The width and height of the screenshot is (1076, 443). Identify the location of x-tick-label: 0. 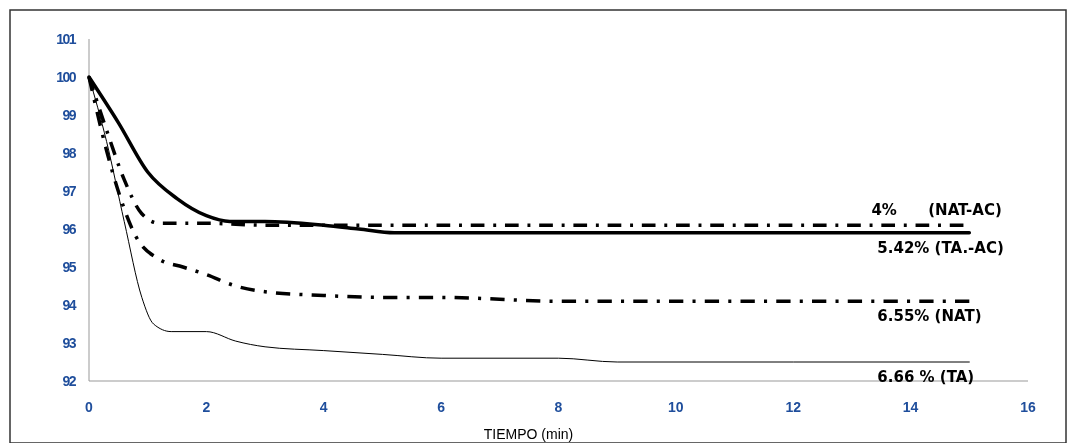
(89, 407).